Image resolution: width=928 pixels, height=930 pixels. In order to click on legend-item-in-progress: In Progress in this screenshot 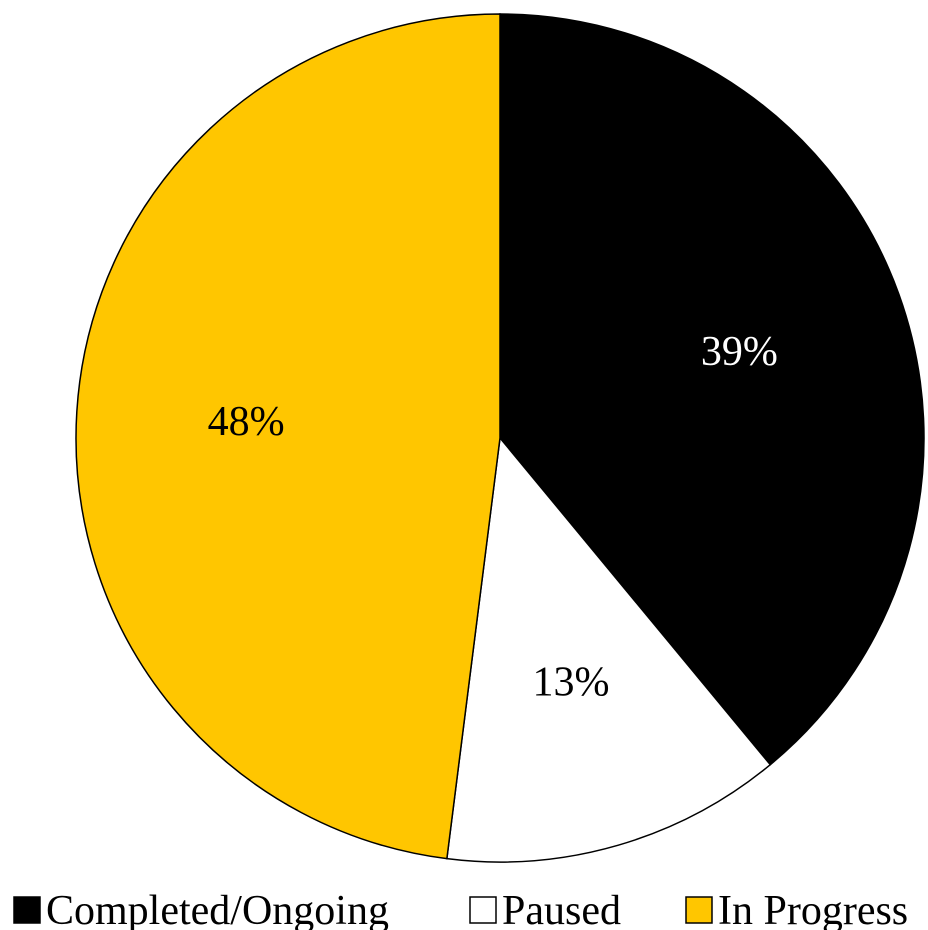, I will do `click(796, 909)`.